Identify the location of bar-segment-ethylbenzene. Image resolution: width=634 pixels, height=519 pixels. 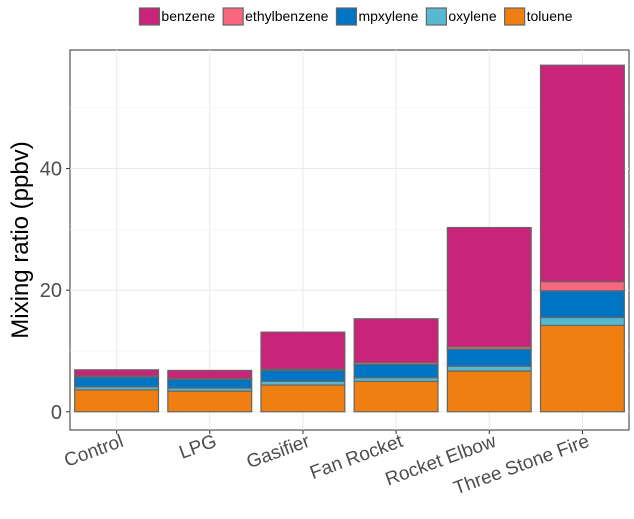
(582, 286).